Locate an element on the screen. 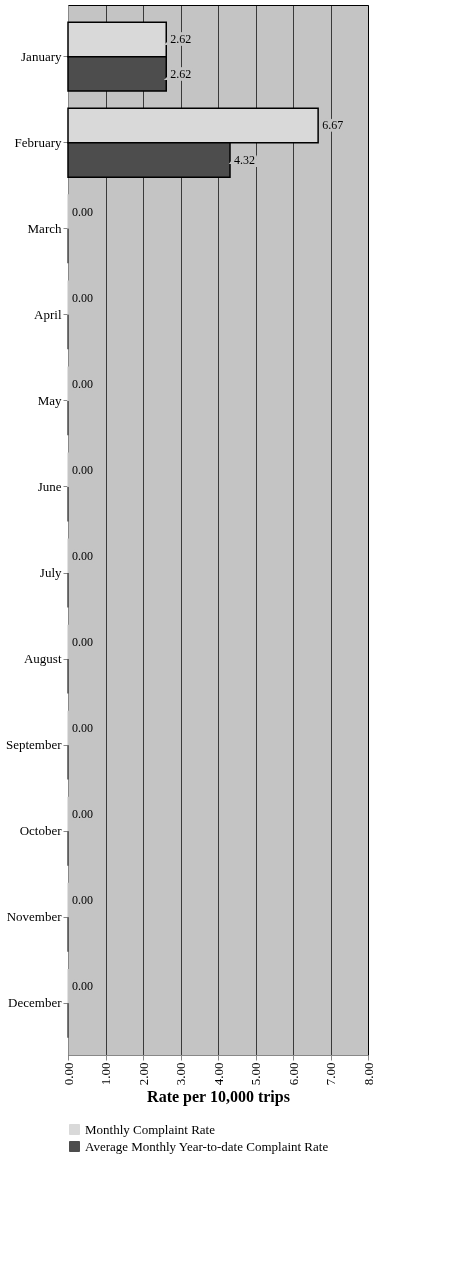 The image size is (459, 1268). legend-label: Monthly Complaint Rate is located at coordinates (150, 1129).